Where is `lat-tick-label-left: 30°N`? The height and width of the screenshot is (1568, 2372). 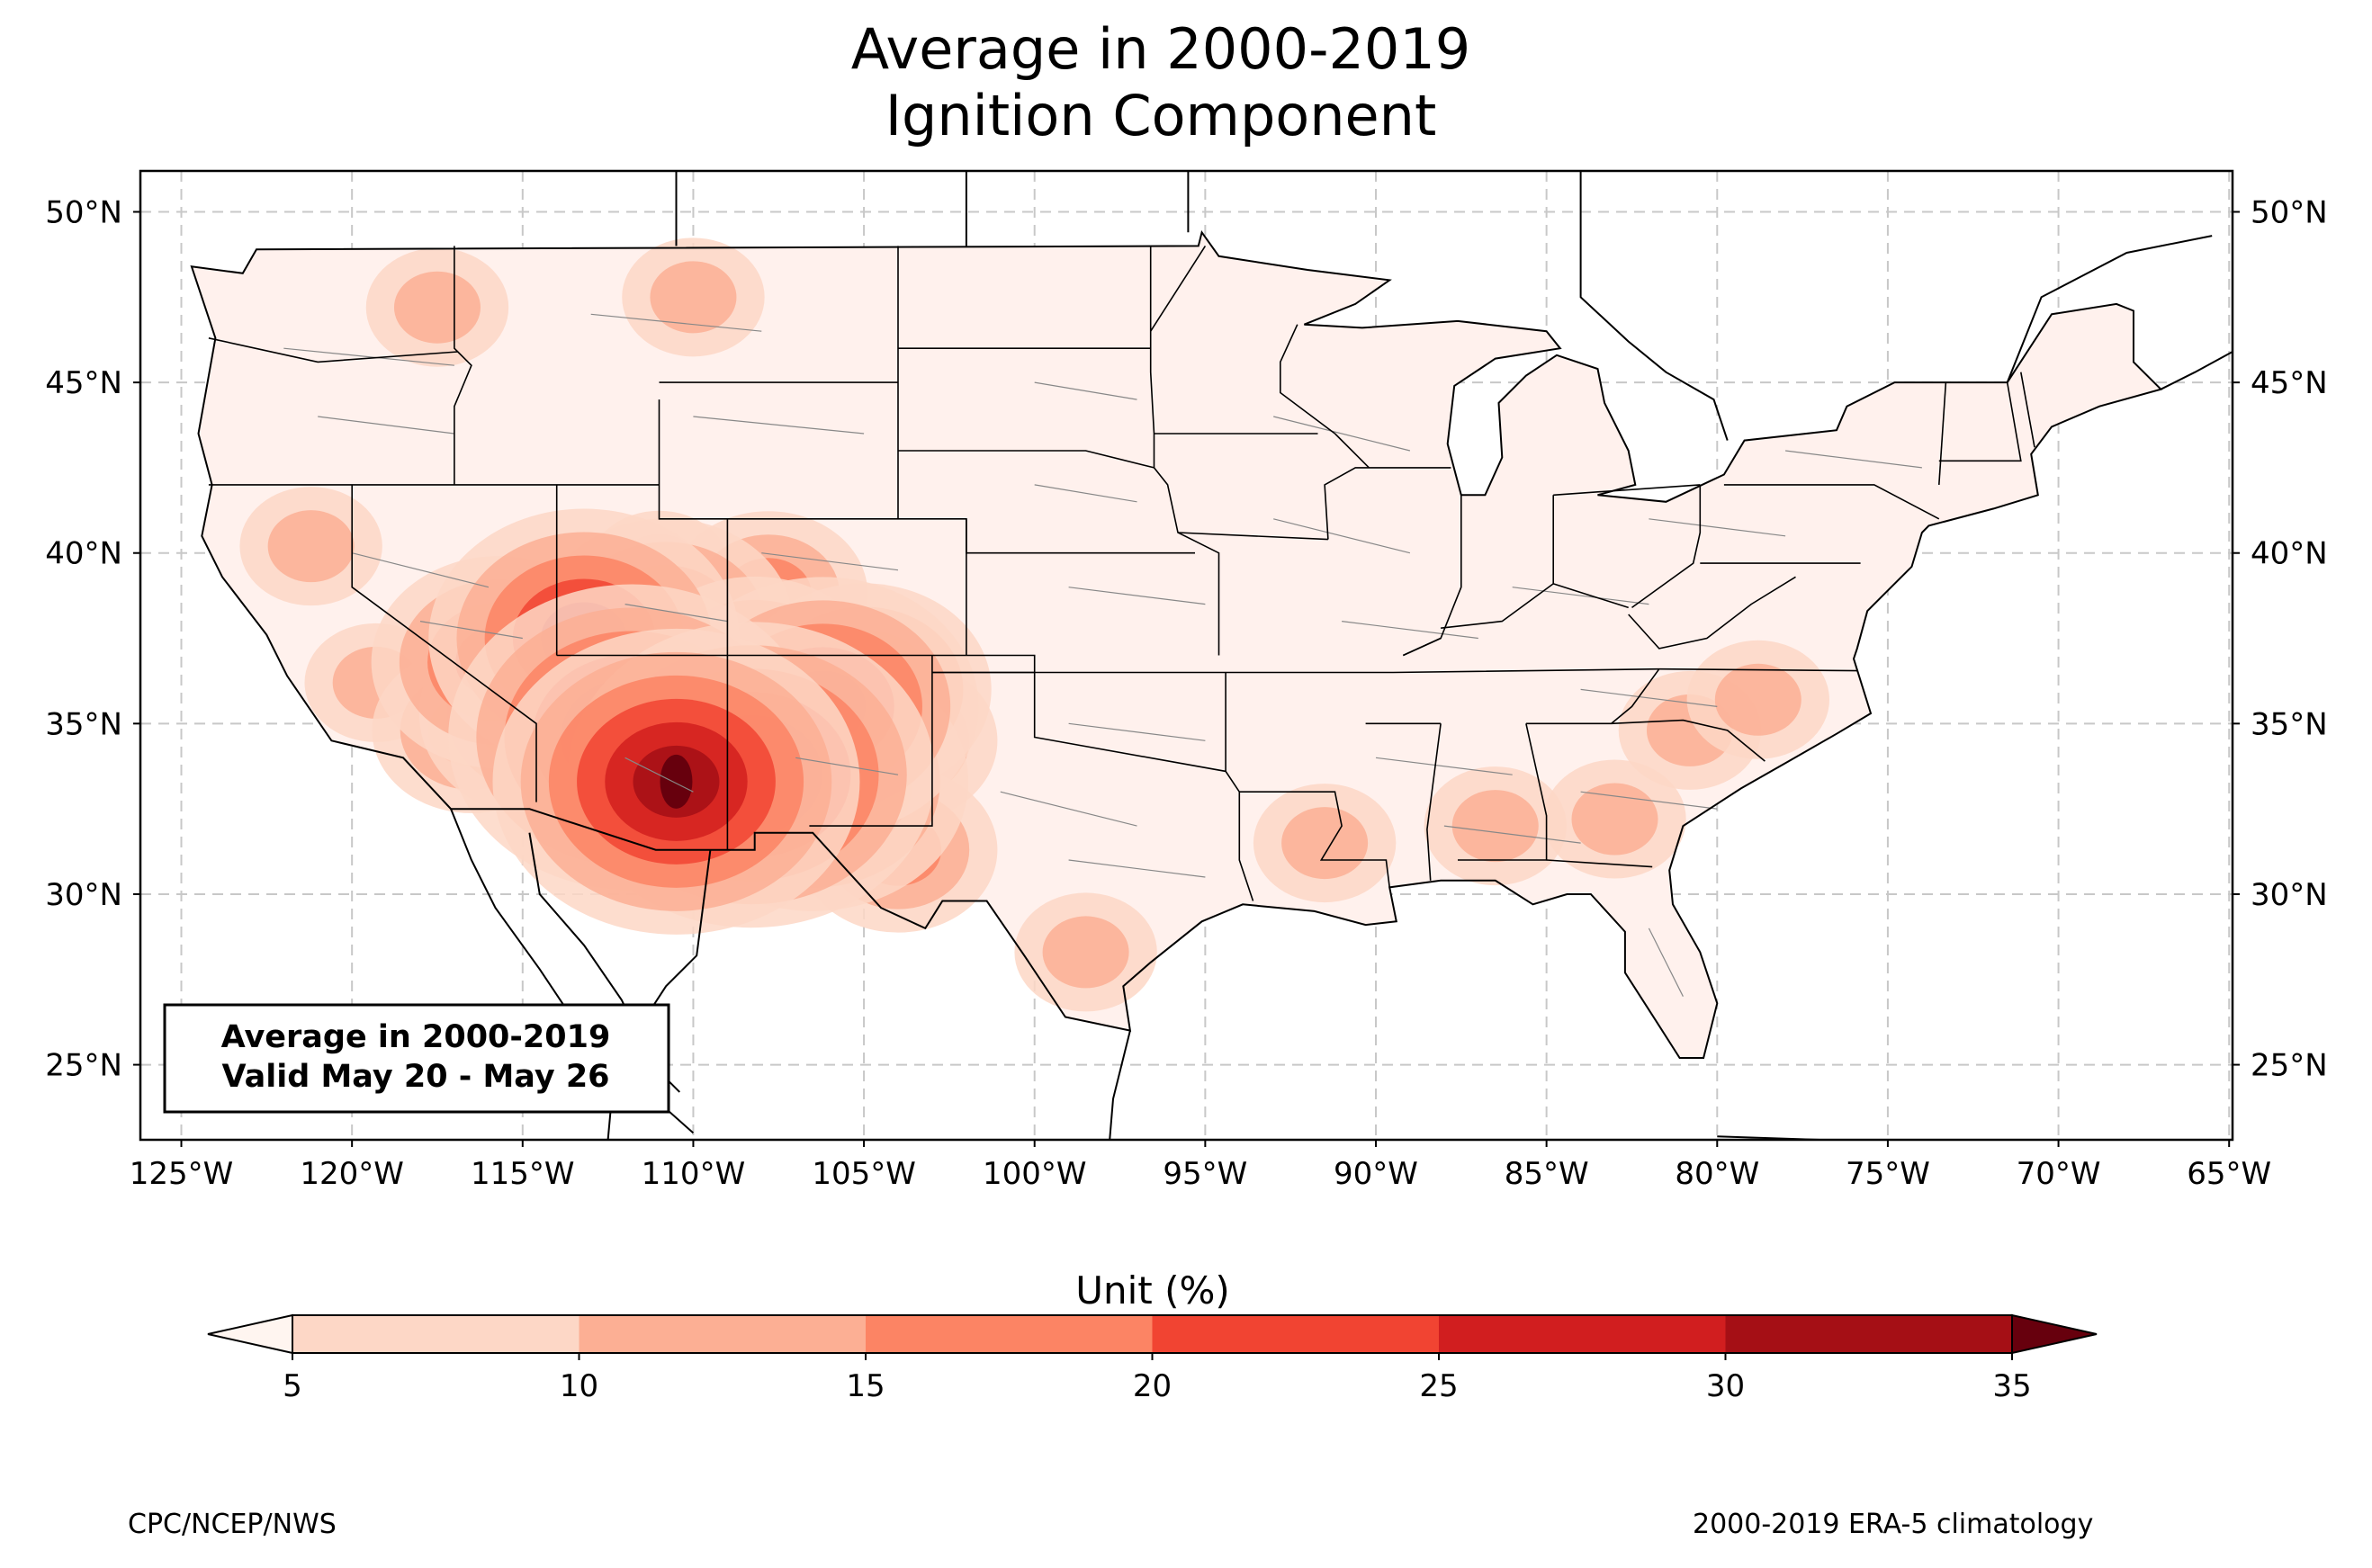 lat-tick-label-left: 30°N is located at coordinates (83, 895).